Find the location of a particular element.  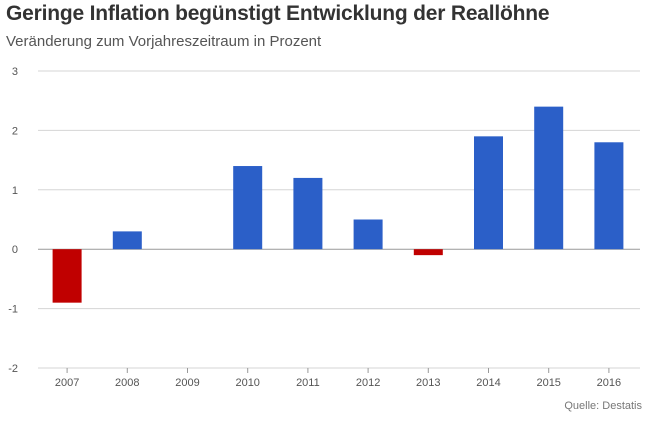

y-tick-label: 3 is located at coordinates (15, 72).